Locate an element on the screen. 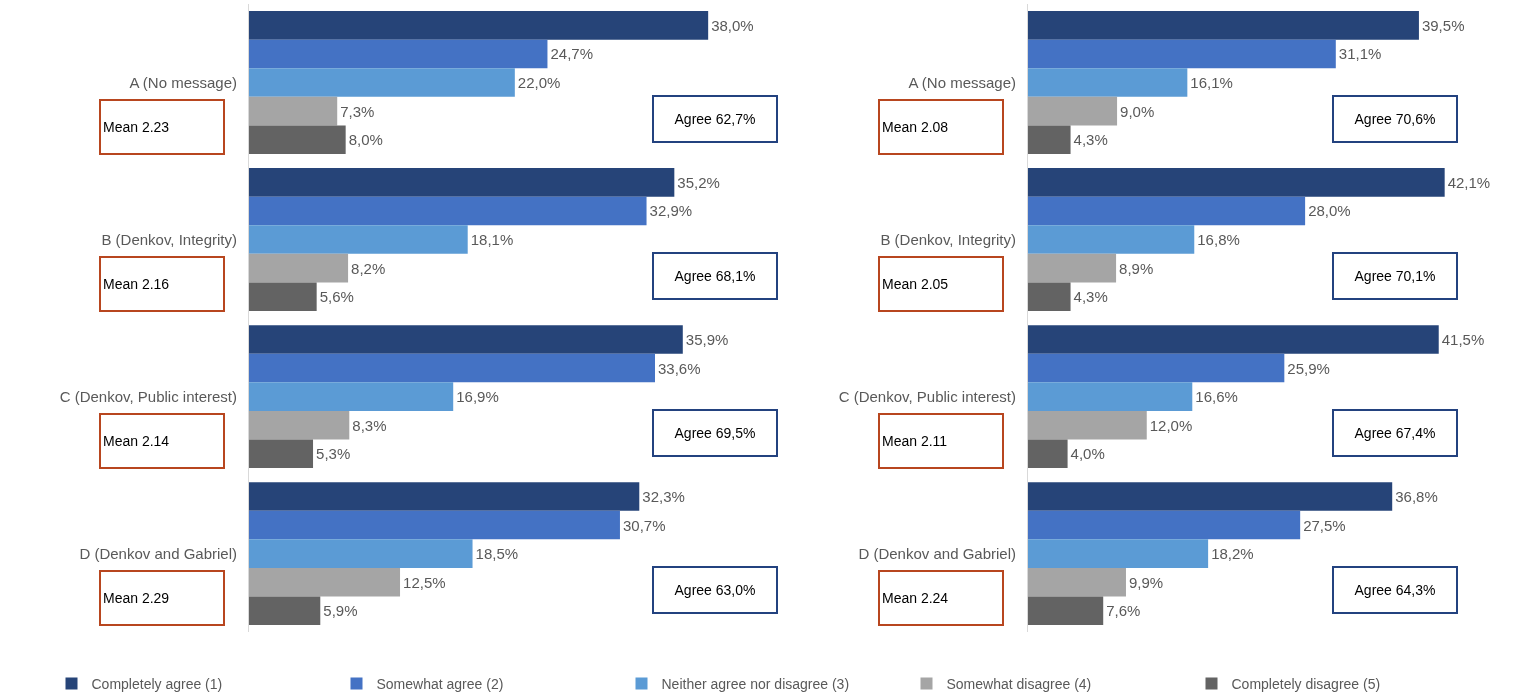 This screenshot has height=700, width=1528. data-label: 16,9% is located at coordinates (477, 397).